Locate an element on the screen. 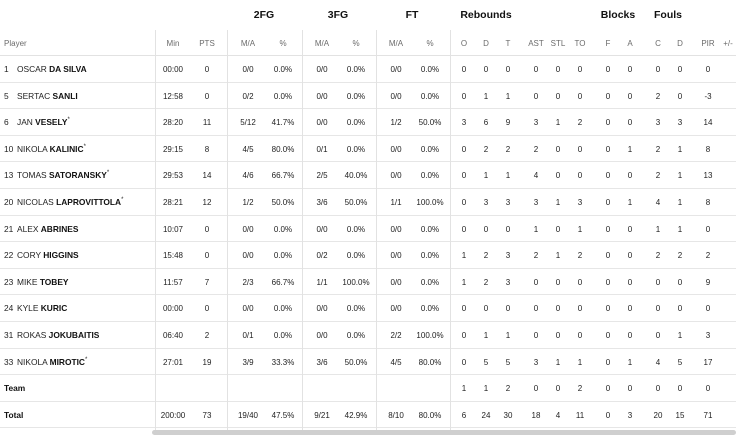  col-header-player: Player is located at coordinates (15, 43).